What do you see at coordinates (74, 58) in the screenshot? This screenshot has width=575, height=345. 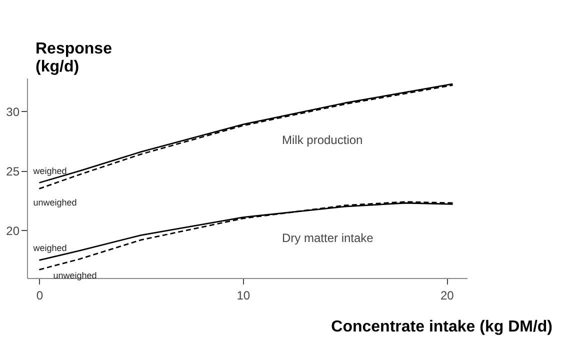 I see `y-axis-title: Response (kg/d)` at bounding box center [74, 58].